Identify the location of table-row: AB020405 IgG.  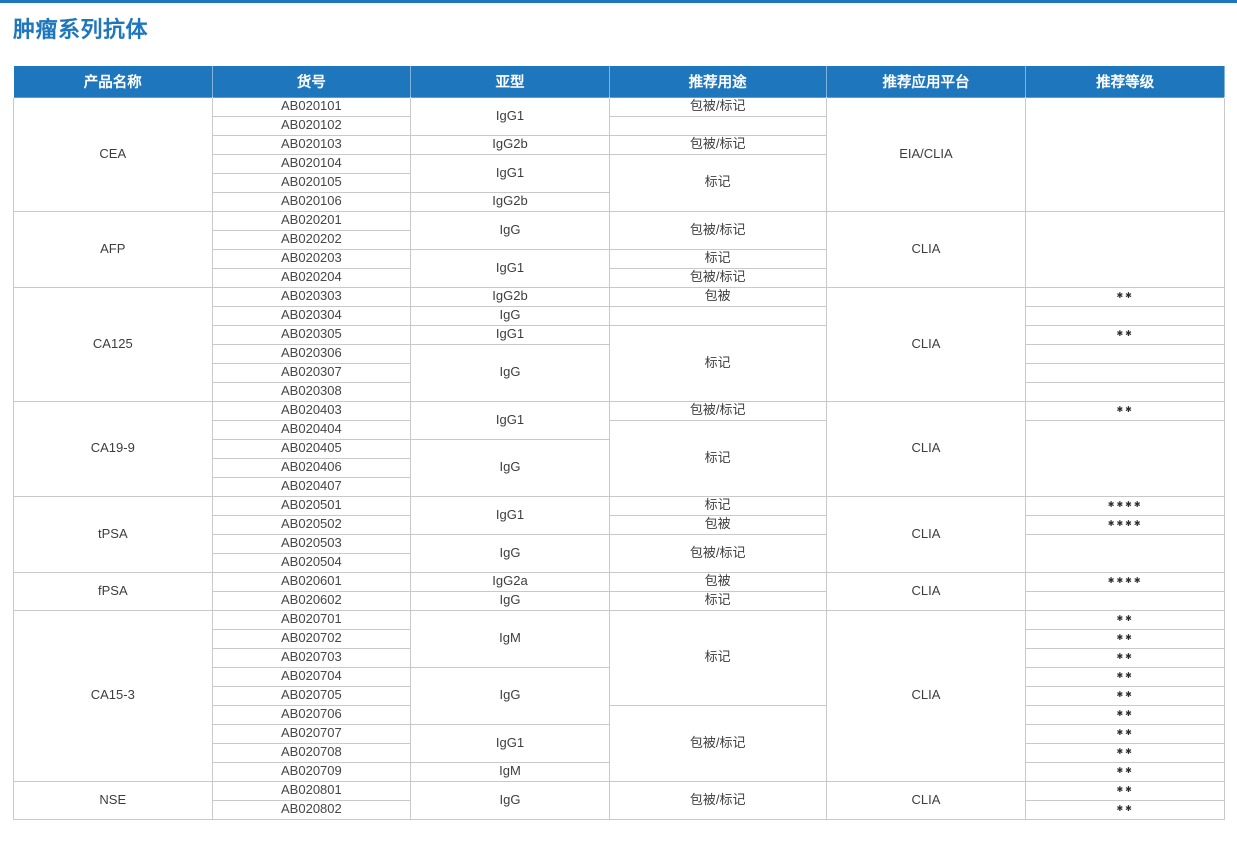
(619, 467).